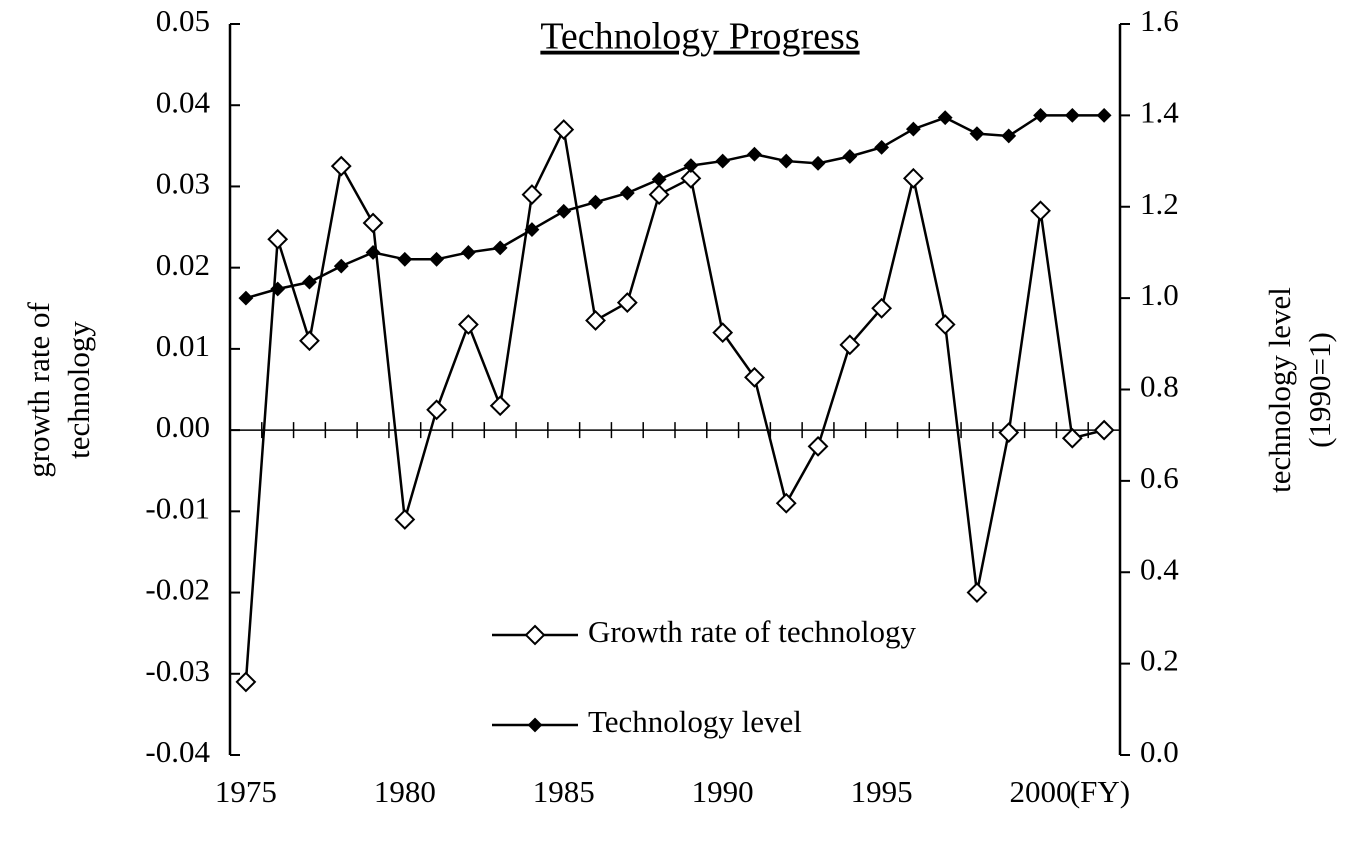 Image resolution: width=1362 pixels, height=842 pixels. I want to click on y-tick-label: 0.02, so click(183, 264).